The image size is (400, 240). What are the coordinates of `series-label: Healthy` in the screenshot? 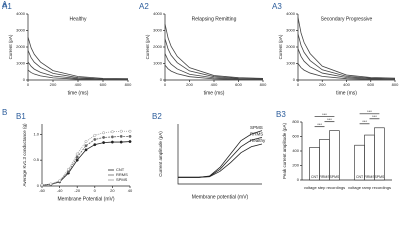 It's located at (258, 140).